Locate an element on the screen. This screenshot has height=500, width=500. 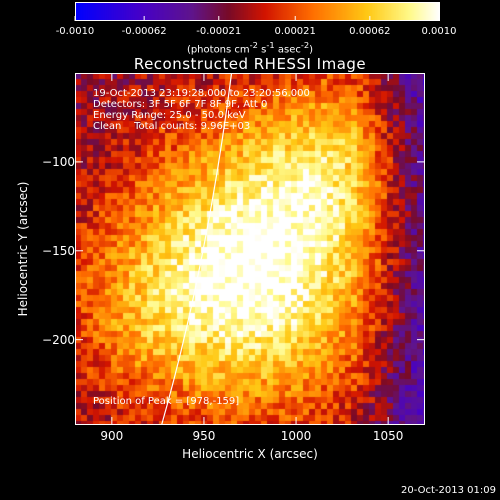
annotation-energy: Energy Range: 25.0 - 50.0 keV is located at coordinates (169, 115).